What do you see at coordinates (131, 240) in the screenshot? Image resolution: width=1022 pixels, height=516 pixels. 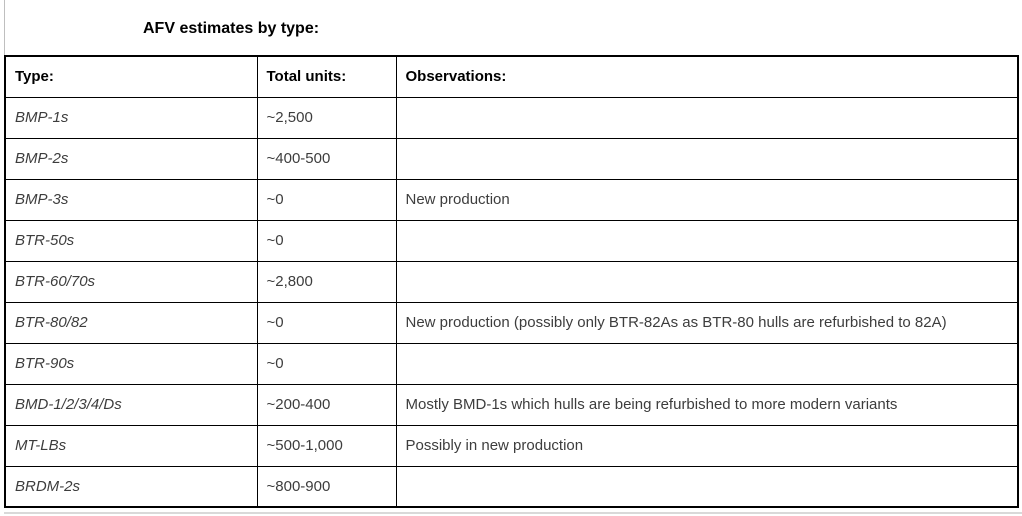 I see `type-cell: BTR-50s` at bounding box center [131, 240].